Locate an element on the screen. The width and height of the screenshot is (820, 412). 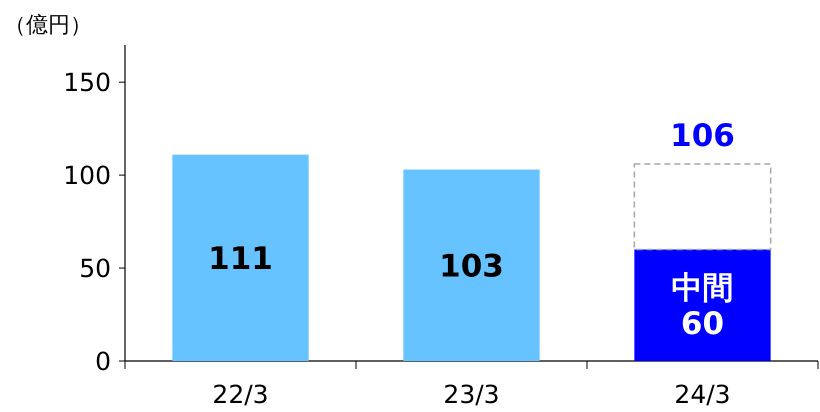
data-label: 中間 60 is located at coordinates (703, 306).